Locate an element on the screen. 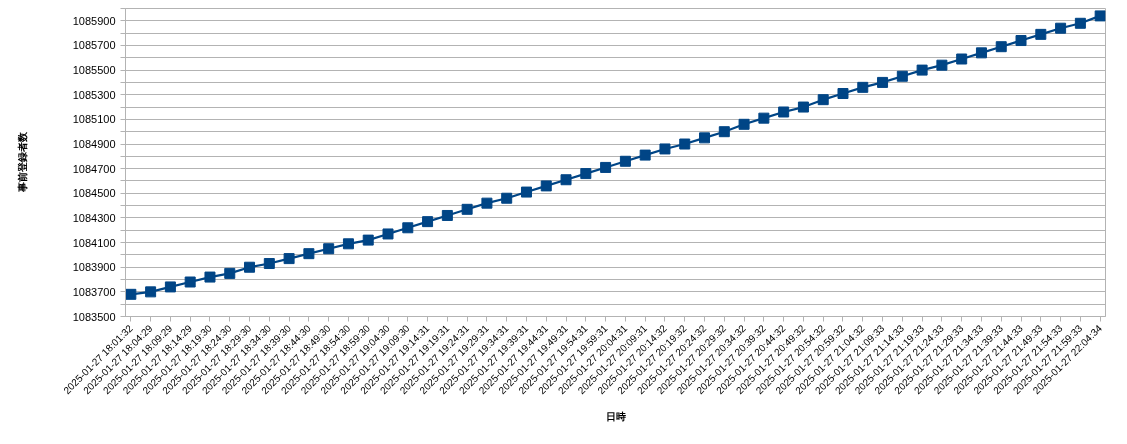  y-tick-label: 1083700 is located at coordinates (94, 291).